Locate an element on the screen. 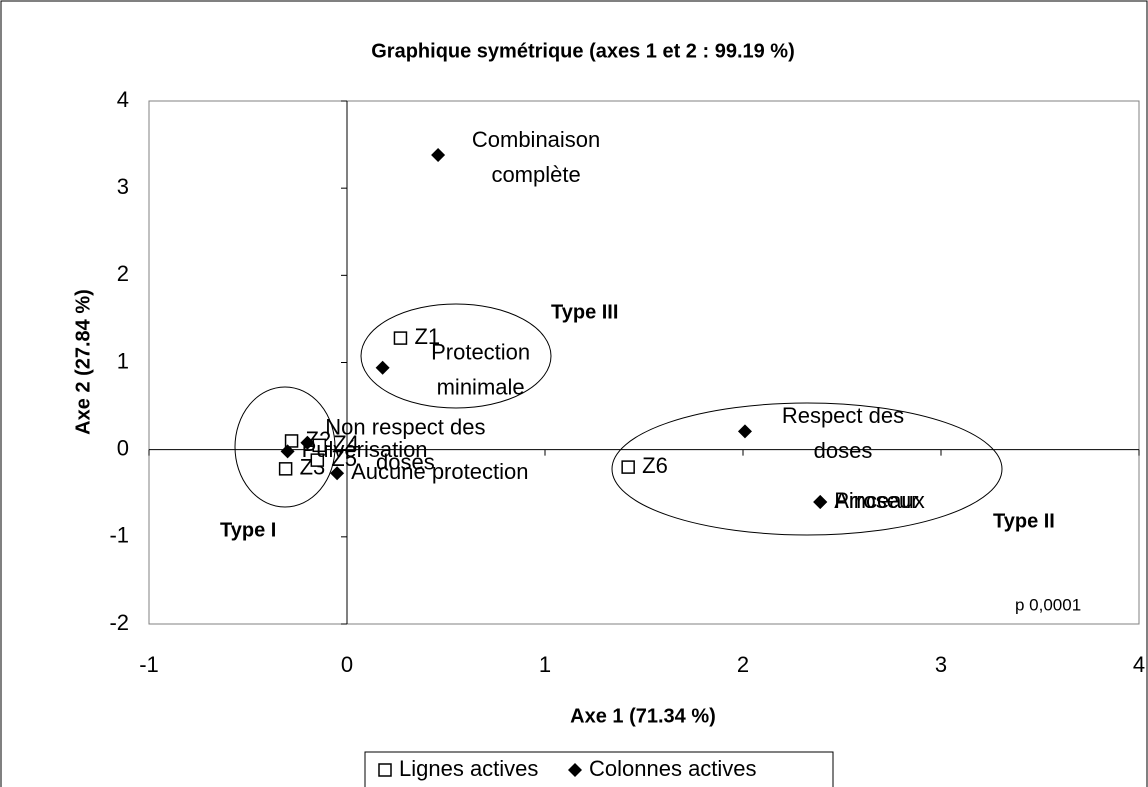 This screenshot has width=1148, height=787. y-tick-label: -2 is located at coordinates (119, 622).